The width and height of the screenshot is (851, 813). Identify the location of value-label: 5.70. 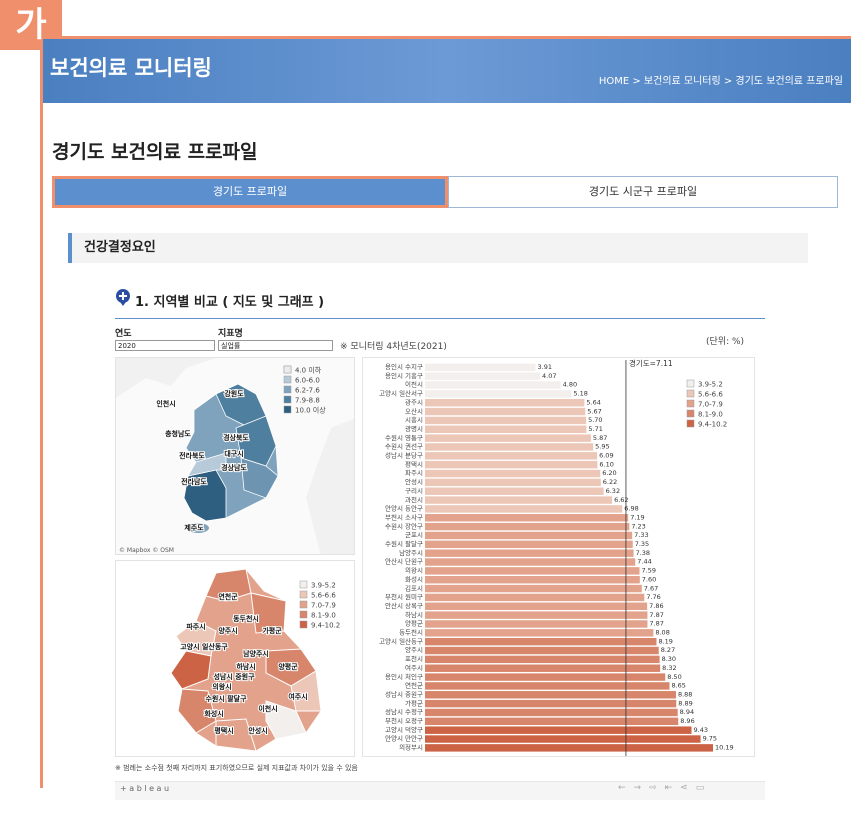
(595, 420).